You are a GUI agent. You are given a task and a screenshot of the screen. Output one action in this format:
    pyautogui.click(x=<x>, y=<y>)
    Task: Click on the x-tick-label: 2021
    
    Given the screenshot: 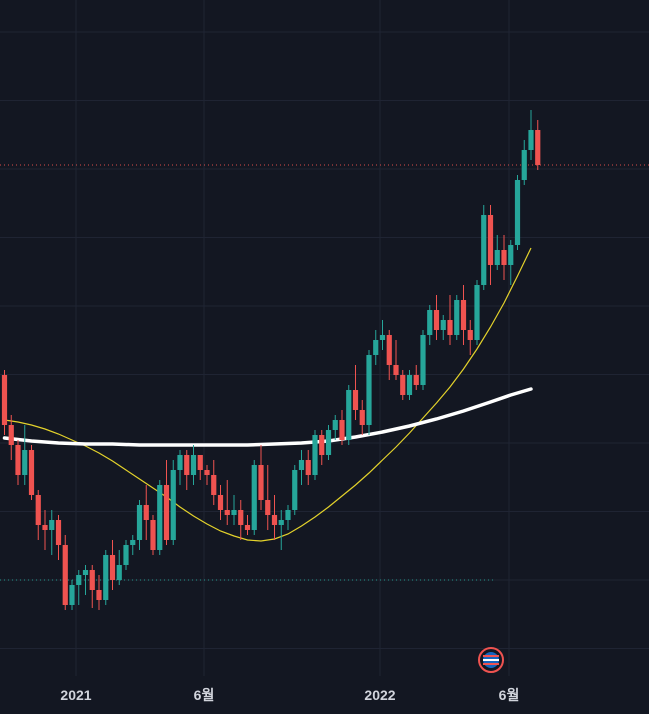 What is the action you would take?
    pyautogui.click(x=75, y=695)
    